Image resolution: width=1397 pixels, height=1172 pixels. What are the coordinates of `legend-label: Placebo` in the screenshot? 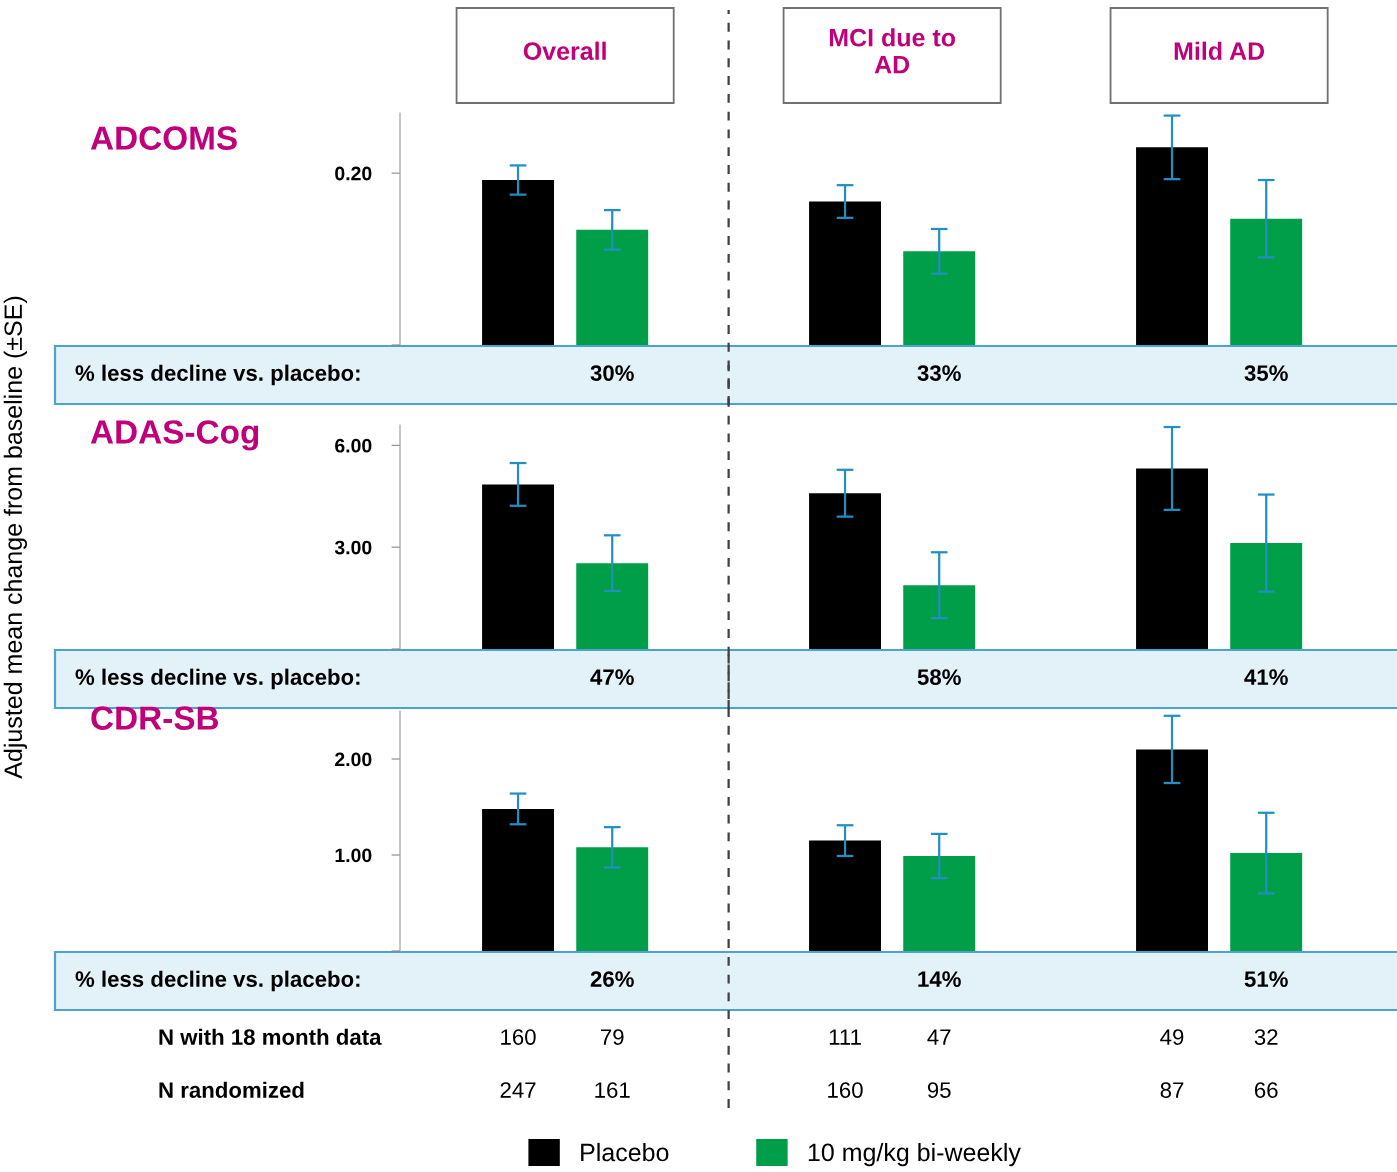 It's located at (625, 1152).